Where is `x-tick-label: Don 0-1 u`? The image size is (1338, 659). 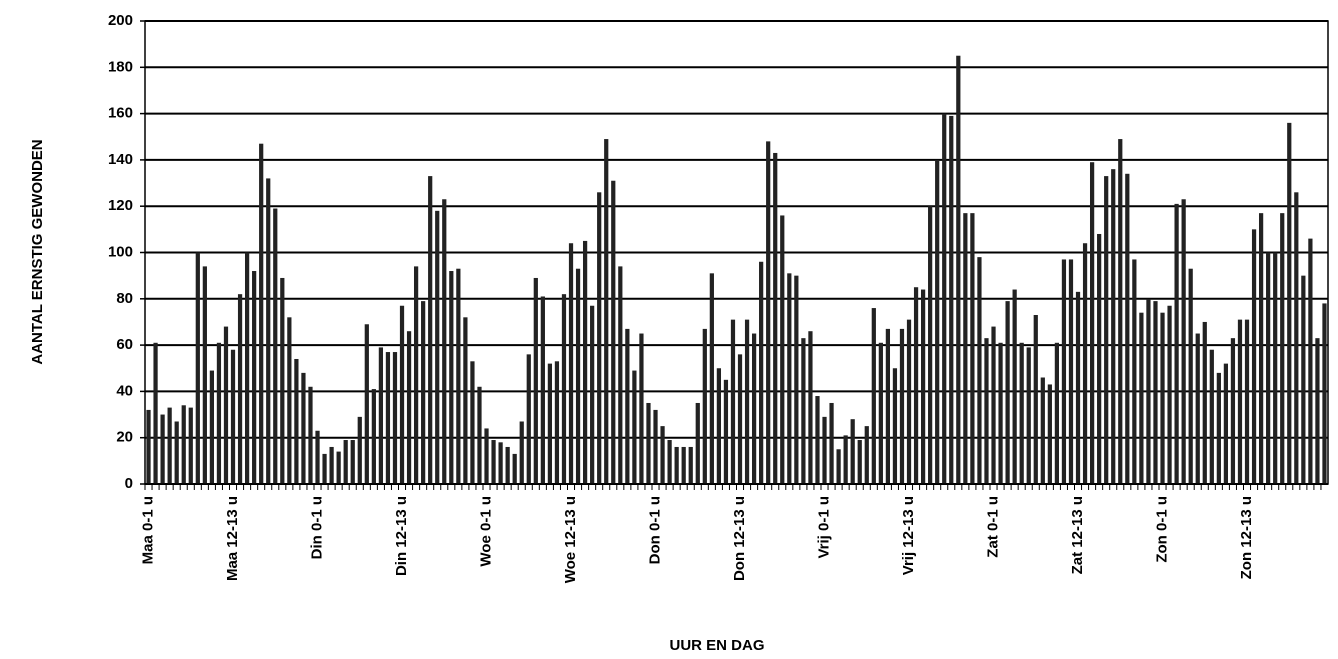
x-tick-label: Don 0-1 u is located at coordinates (654, 530).